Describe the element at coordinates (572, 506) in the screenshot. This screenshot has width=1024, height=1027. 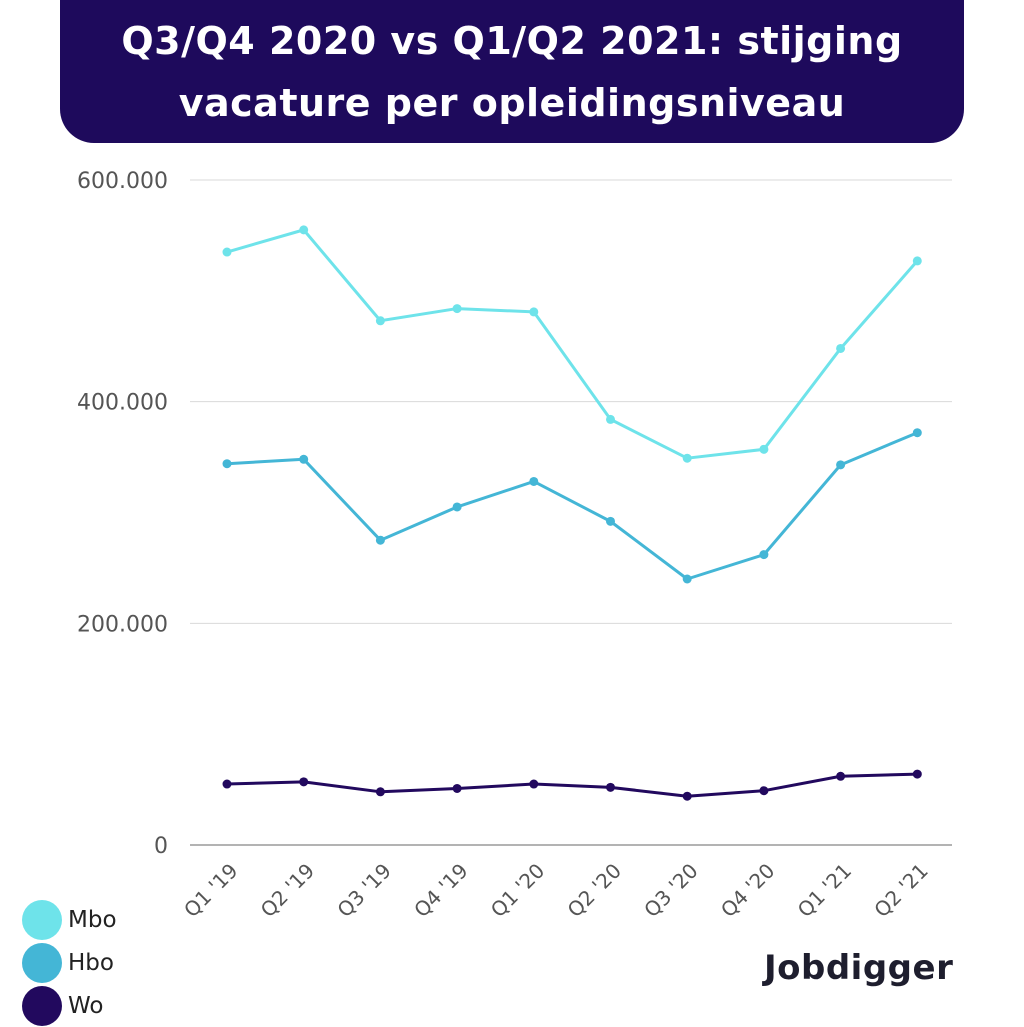
I see `series-line-hbo` at that location.